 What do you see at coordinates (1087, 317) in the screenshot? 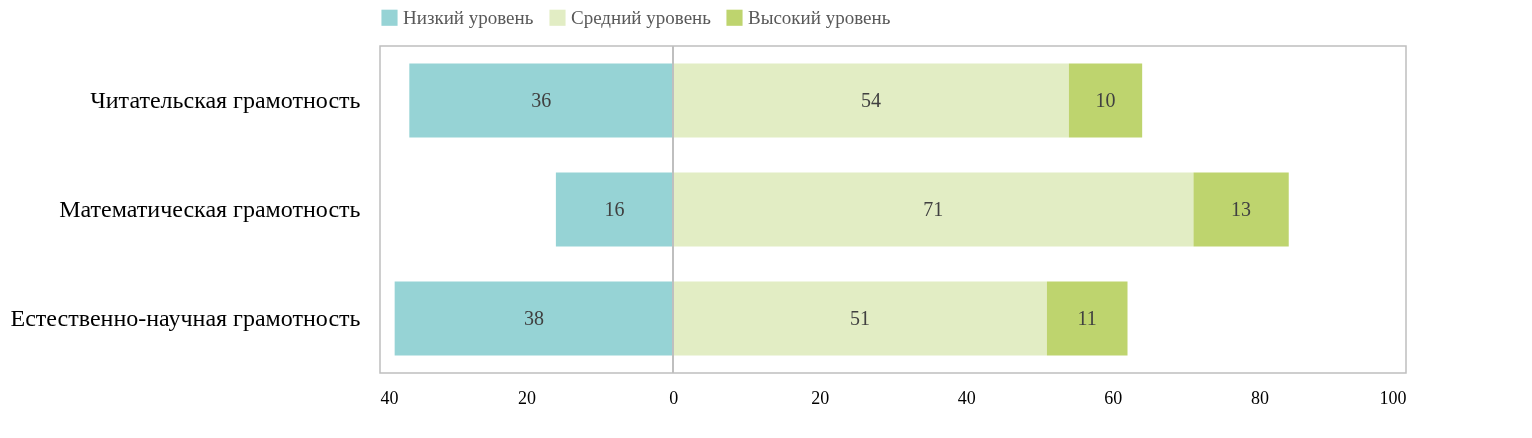
I see `data-label: 11` at bounding box center [1087, 317].